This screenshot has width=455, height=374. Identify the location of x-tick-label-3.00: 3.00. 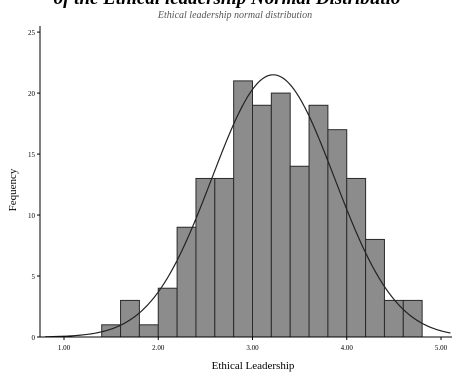
(252, 348).